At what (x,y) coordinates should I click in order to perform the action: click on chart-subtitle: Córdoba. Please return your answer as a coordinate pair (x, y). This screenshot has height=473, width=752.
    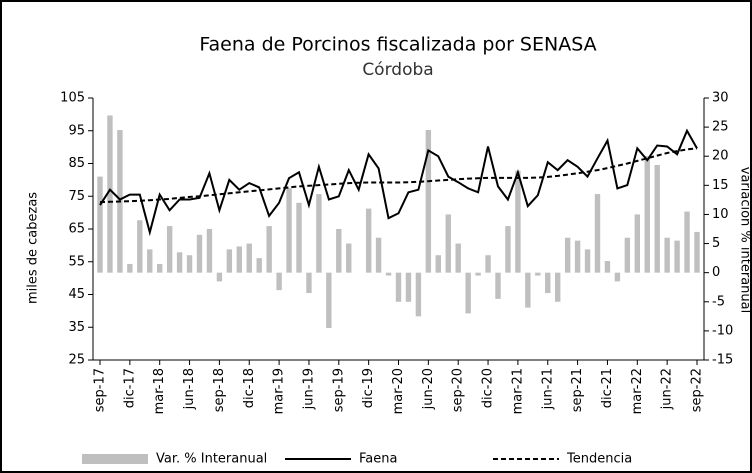
    Looking at the image, I should click on (397, 70).